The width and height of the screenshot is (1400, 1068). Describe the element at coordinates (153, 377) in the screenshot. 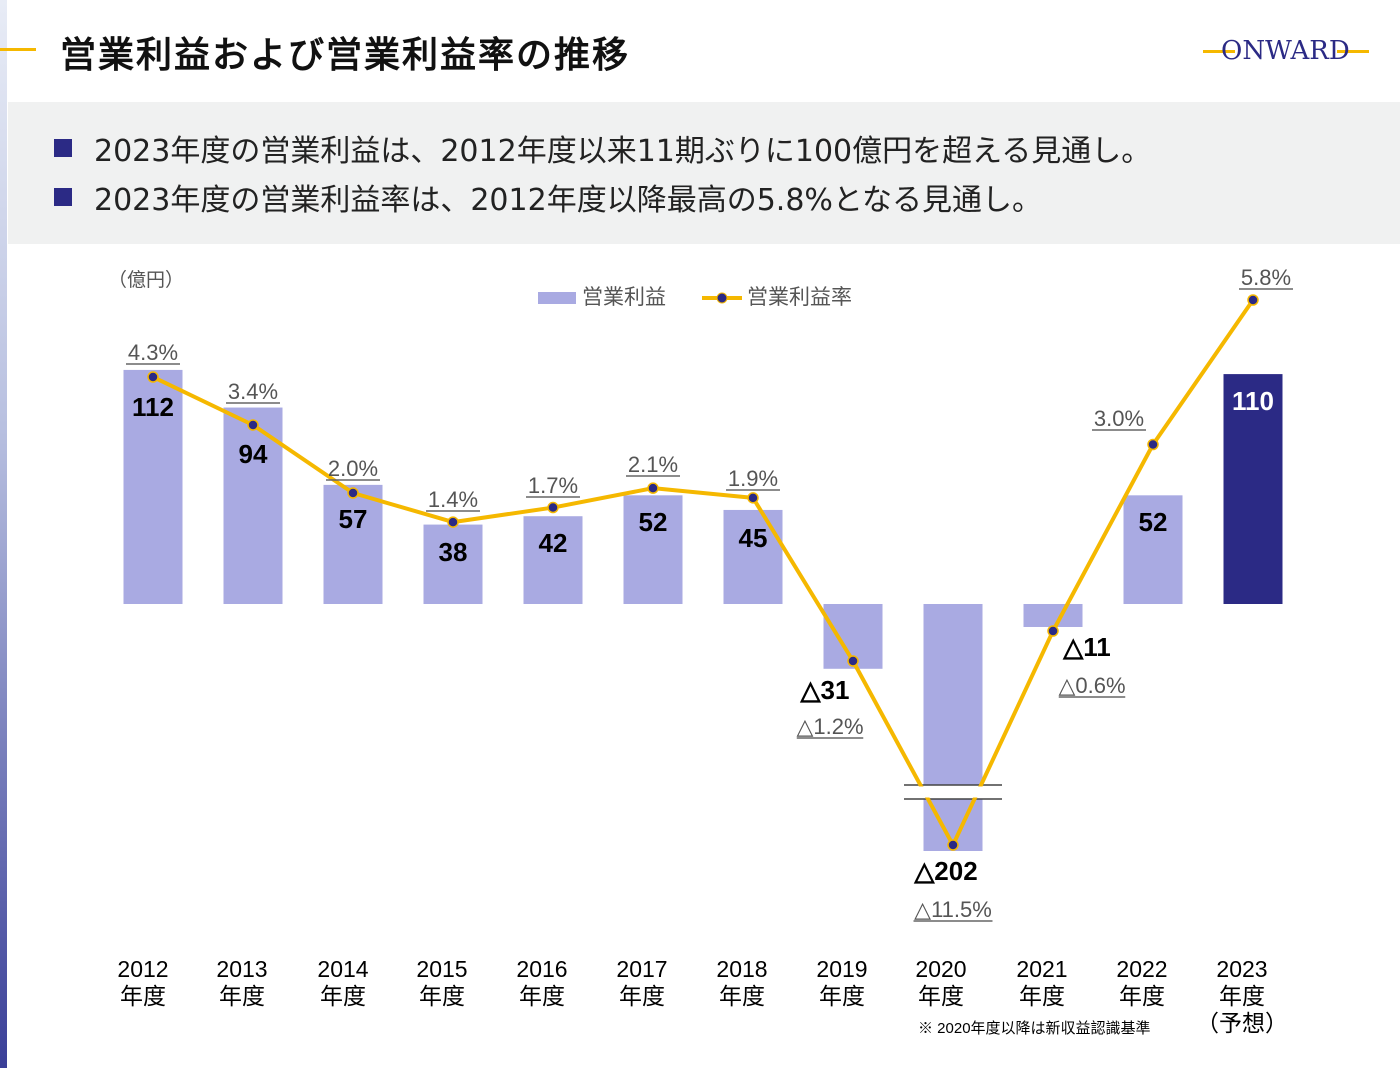

I see `line-point-2012` at that location.